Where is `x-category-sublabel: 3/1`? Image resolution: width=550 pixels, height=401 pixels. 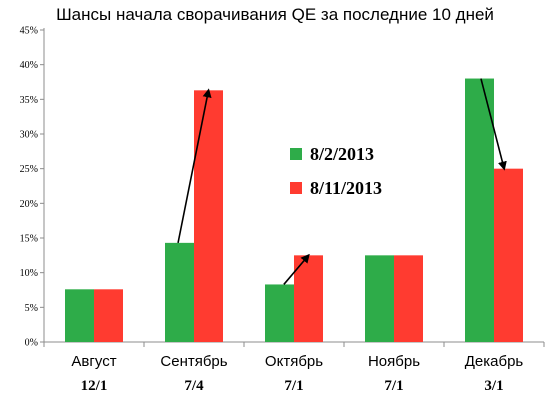
x-category-sublabel: 3/1 is located at coordinates (493, 386).